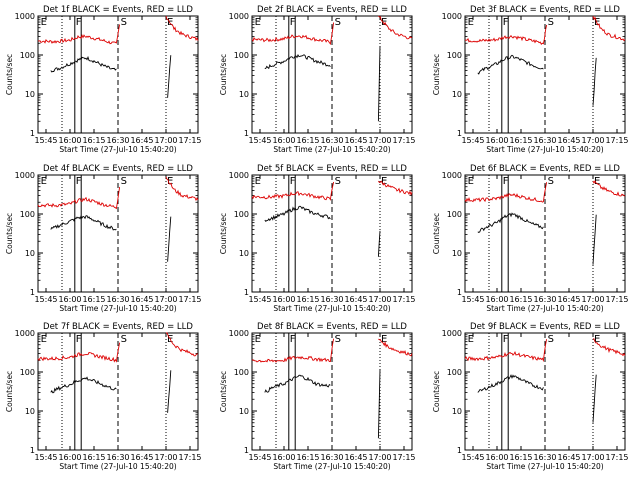 The width and height of the screenshot is (640, 480). What do you see at coordinates (545, 169) in the screenshot?
I see `panel-title: Det 6f BLACK = Events, RED = LLD` at bounding box center [545, 169].